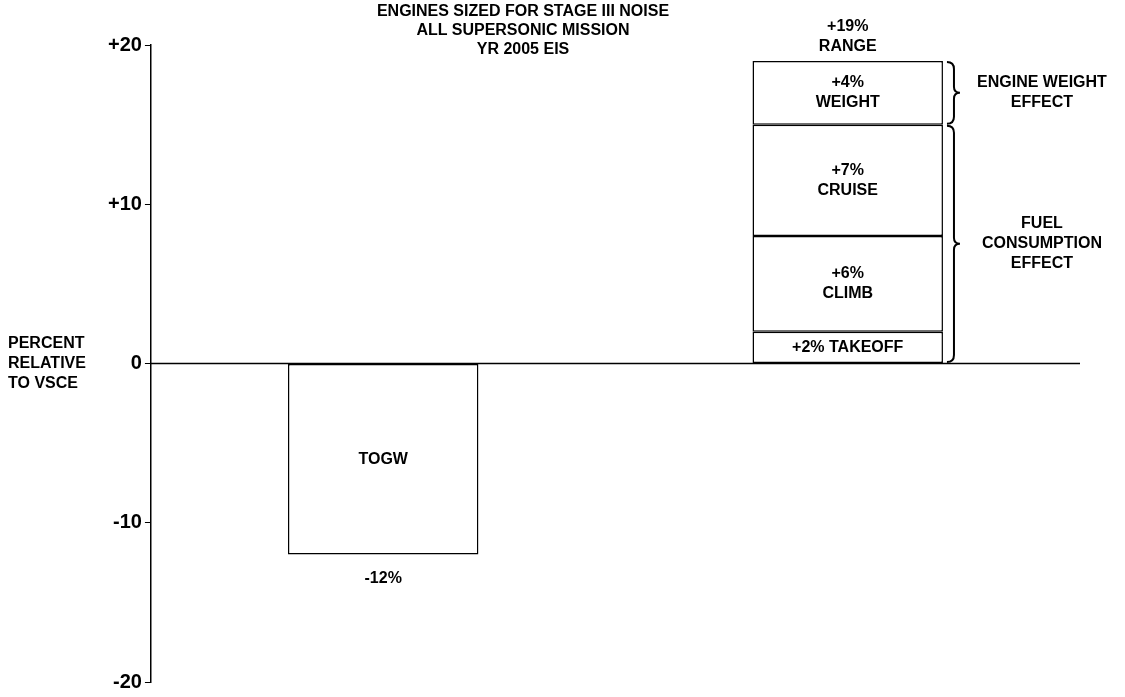 This screenshot has height=697, width=1125. What do you see at coordinates (847, 82) in the screenshot?
I see `data-label: +4%` at bounding box center [847, 82].